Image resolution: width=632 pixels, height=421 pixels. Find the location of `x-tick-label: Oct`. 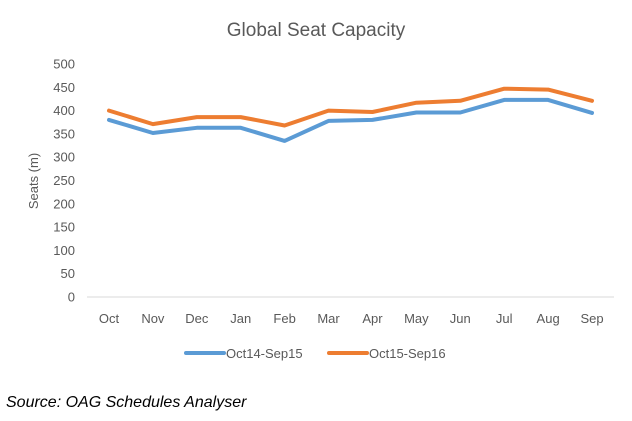

x-tick-label: Oct is located at coordinates (109, 318).